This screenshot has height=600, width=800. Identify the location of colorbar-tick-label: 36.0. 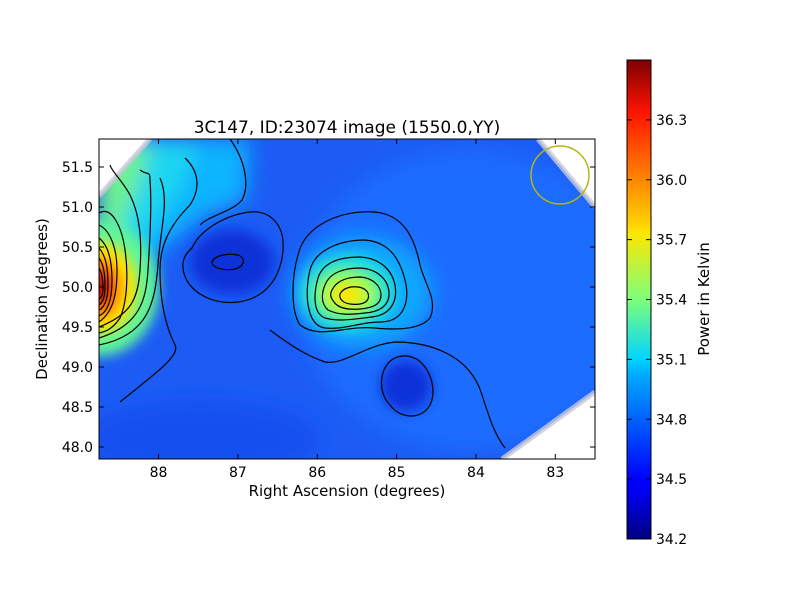
(671, 181).